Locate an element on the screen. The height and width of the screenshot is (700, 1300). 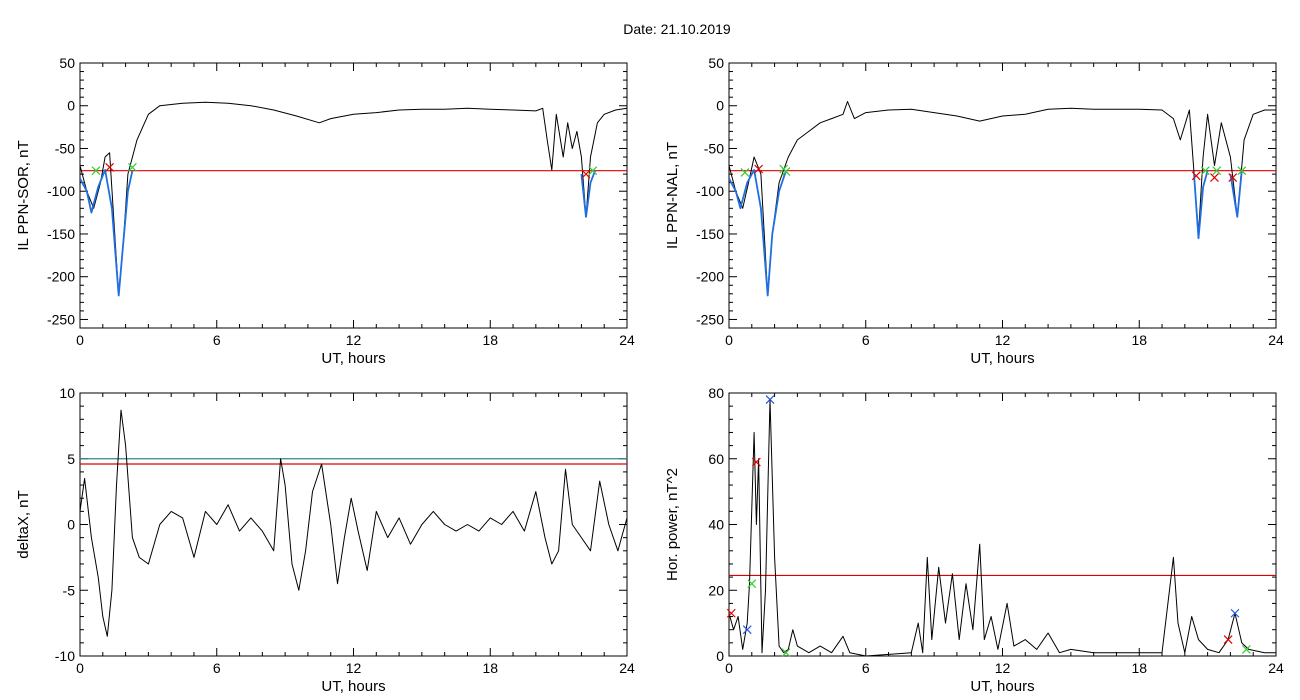
y-axis-label: IL PPN-NAL, nT is located at coordinates (672, 195).